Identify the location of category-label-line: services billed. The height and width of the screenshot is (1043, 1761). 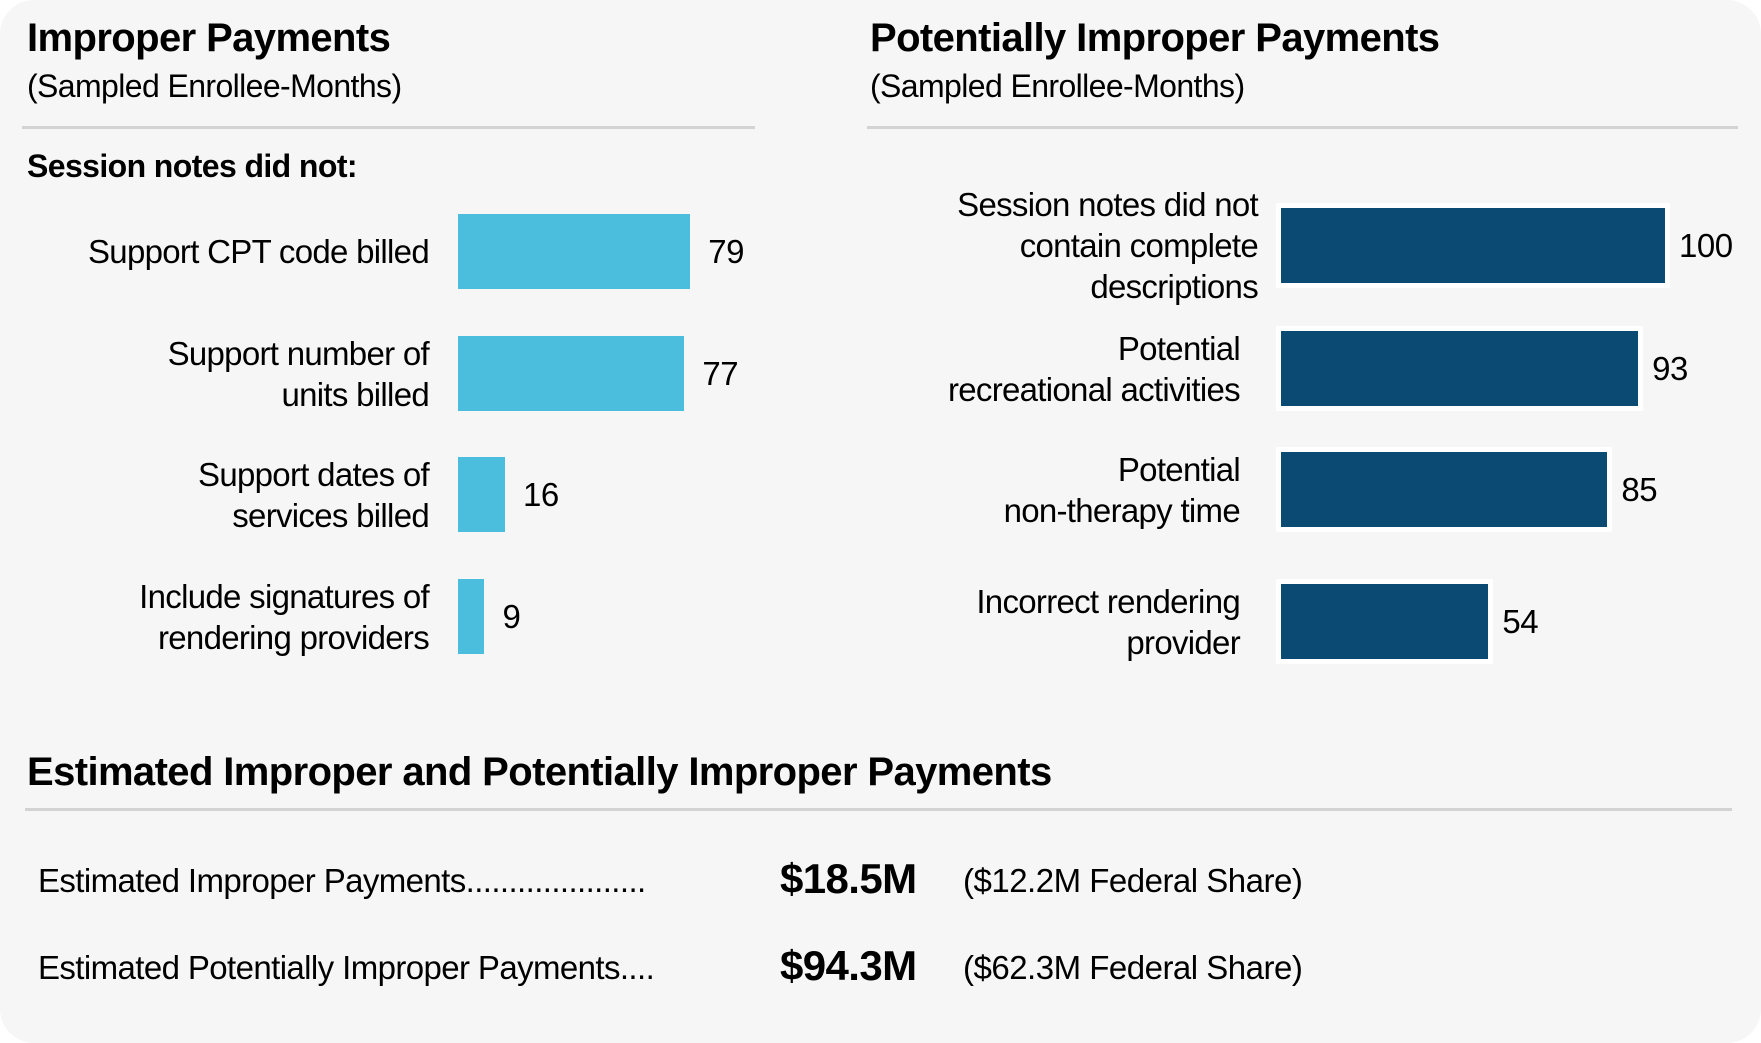
(330, 515).